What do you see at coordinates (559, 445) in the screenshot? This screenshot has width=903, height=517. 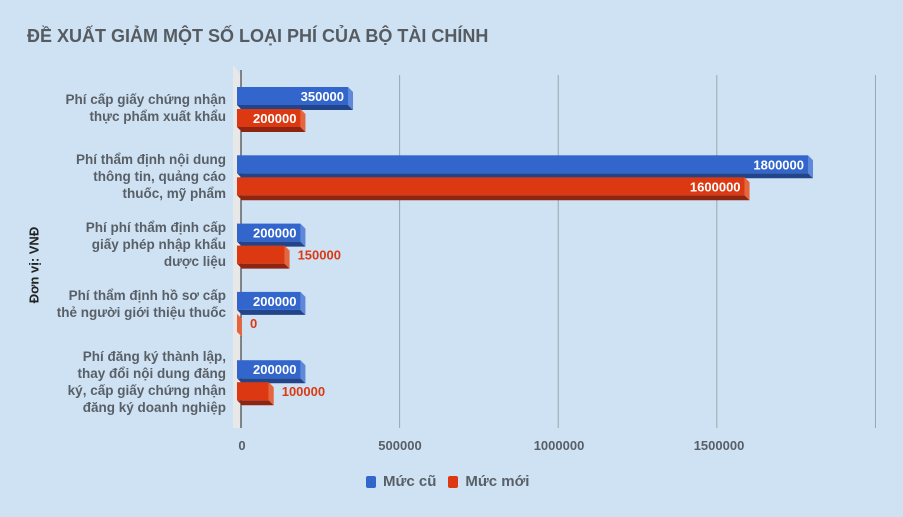 I see `x-tick-label: 1000000` at bounding box center [559, 445].